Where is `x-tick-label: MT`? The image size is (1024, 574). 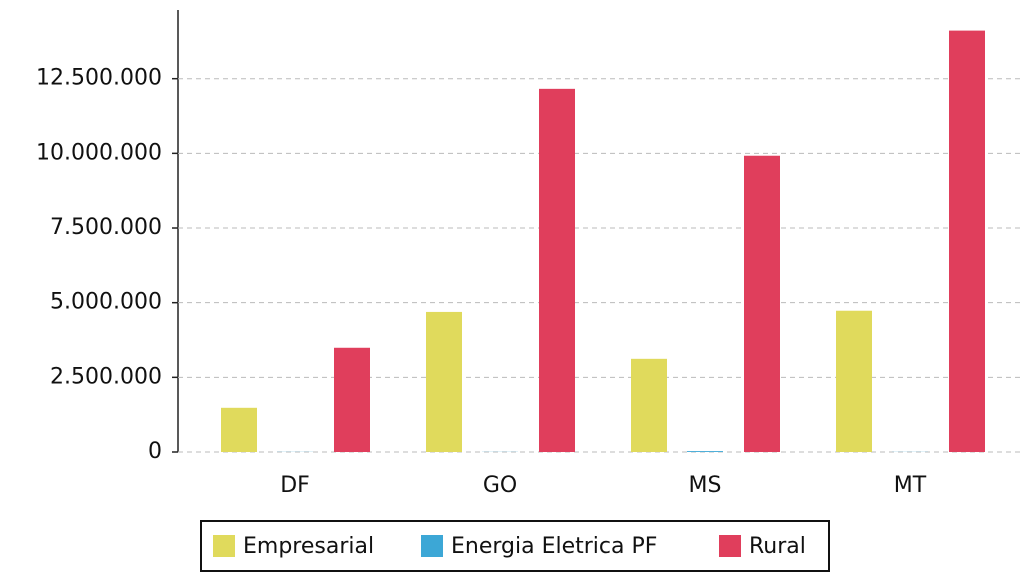 x-tick-label: MT is located at coordinates (910, 485).